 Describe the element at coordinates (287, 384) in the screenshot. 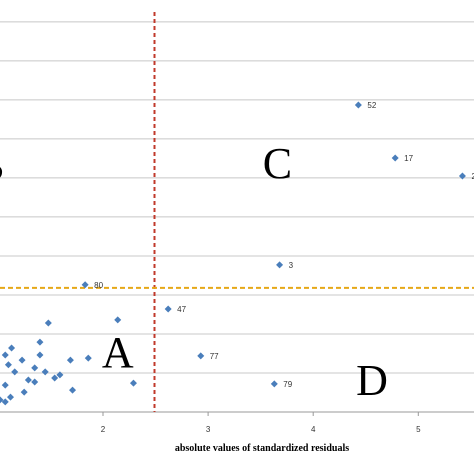

I see `point-label: 79` at that location.